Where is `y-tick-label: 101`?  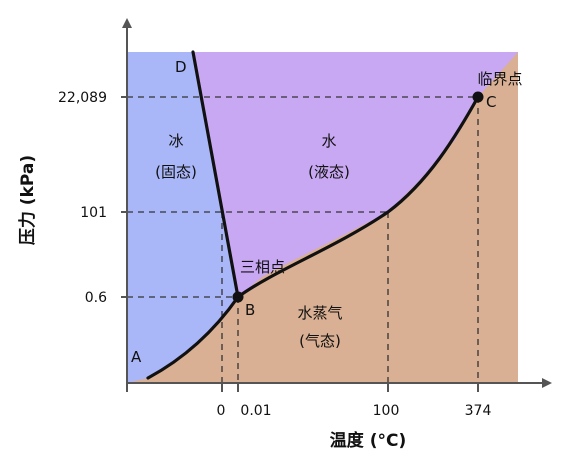 y-tick-label: 101 is located at coordinates (93, 213).